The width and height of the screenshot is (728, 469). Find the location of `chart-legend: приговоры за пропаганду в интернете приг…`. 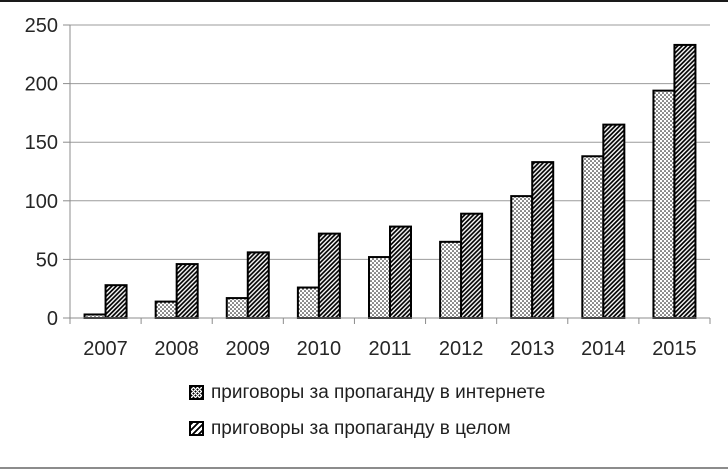

chart-legend: приговоры за пропаганду в интернете приг… is located at coordinates (458, 410).